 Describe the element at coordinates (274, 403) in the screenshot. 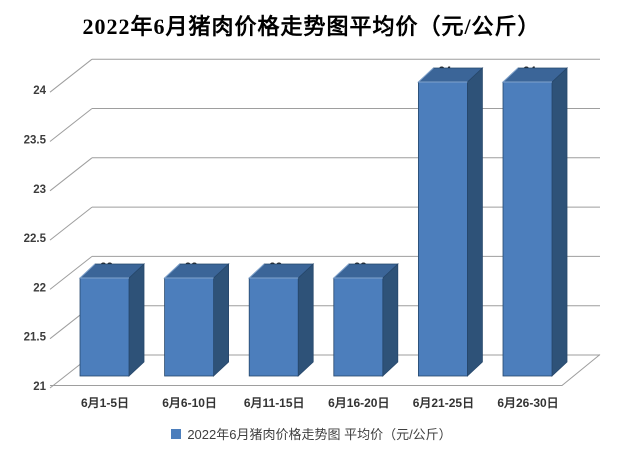

I see `x-axis-label: 6月11-15日` at that location.